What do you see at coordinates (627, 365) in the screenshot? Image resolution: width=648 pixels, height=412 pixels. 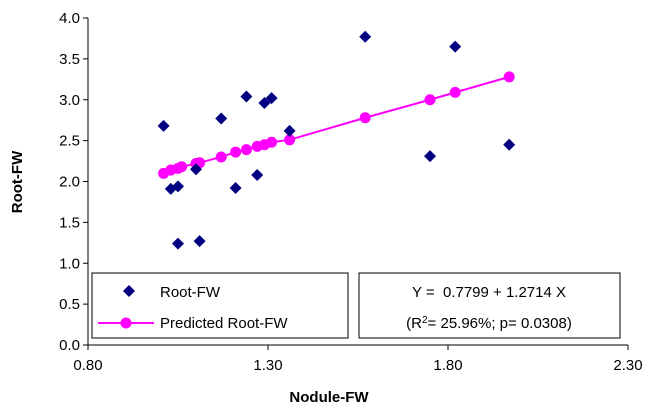 I see `x-tick-label: 2.30` at bounding box center [627, 365].